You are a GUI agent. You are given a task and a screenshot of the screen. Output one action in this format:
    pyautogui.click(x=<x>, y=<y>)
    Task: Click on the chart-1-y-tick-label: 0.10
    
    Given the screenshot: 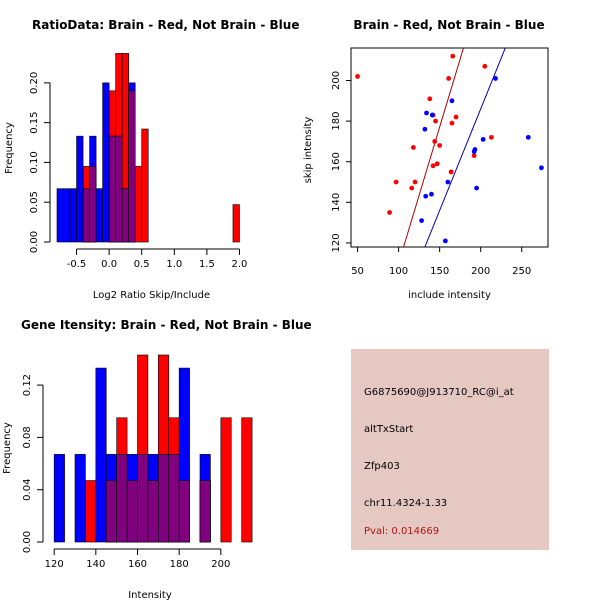 What is the action you would take?
    pyautogui.click(x=34, y=162)
    